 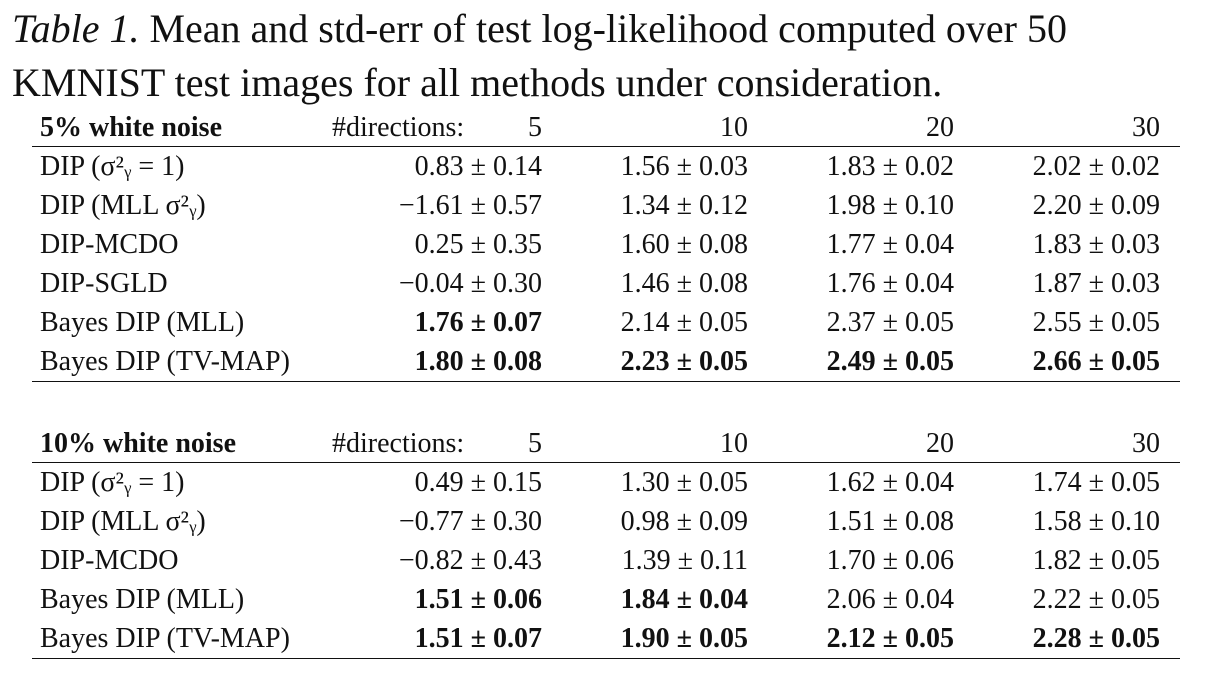 I want to click on loglik-value: −0.82 ± 0.43, so click(x=470, y=560).